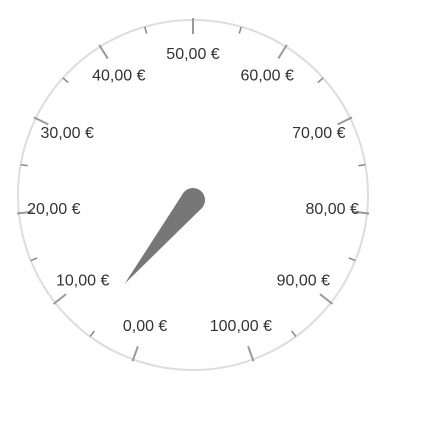 The width and height of the screenshot is (444, 425). What do you see at coordinates (332, 209) in the screenshot?
I see `tick-label-80: 80,00 €` at bounding box center [332, 209].